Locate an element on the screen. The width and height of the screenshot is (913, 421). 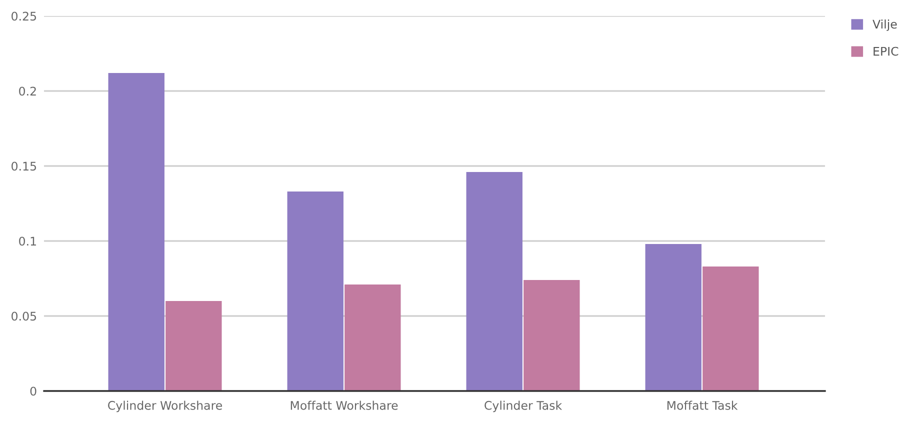
x-tick-label: Moffatt Task is located at coordinates (702, 405).